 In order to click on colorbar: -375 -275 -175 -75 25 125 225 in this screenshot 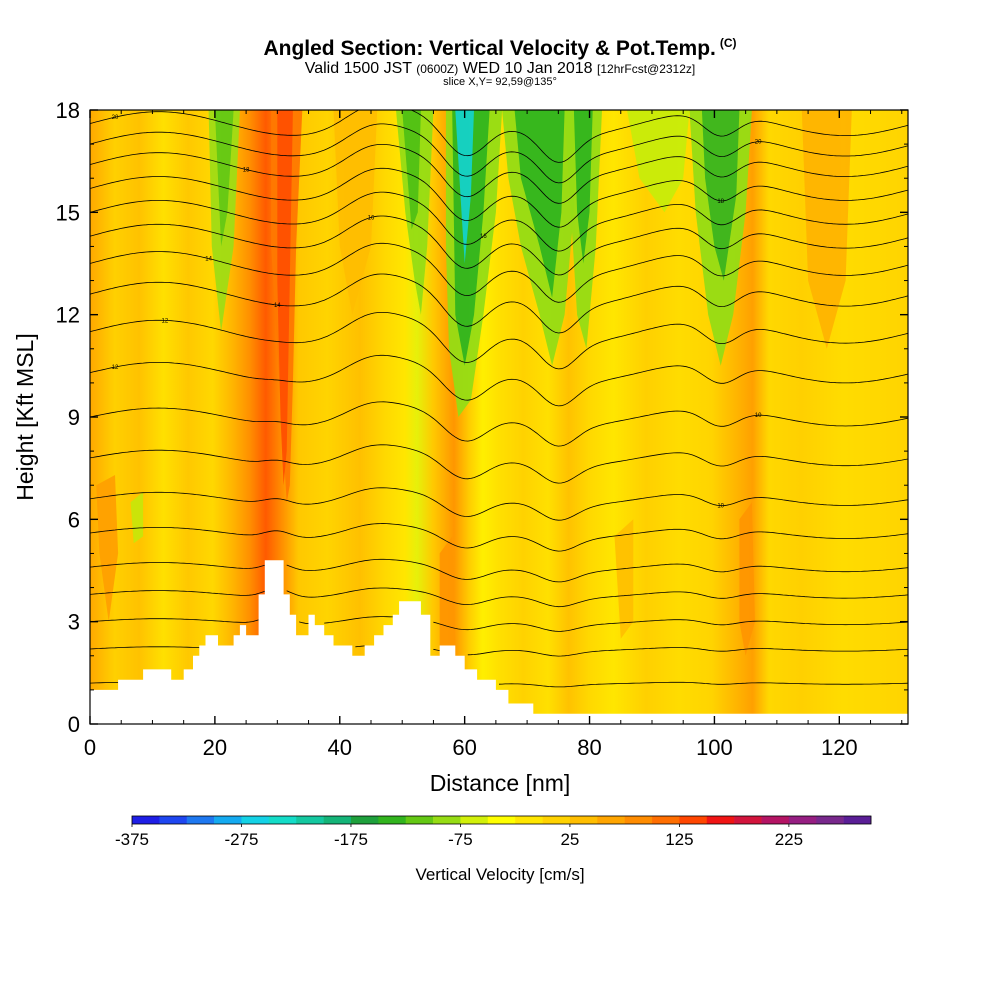, I will do `click(493, 832)`.